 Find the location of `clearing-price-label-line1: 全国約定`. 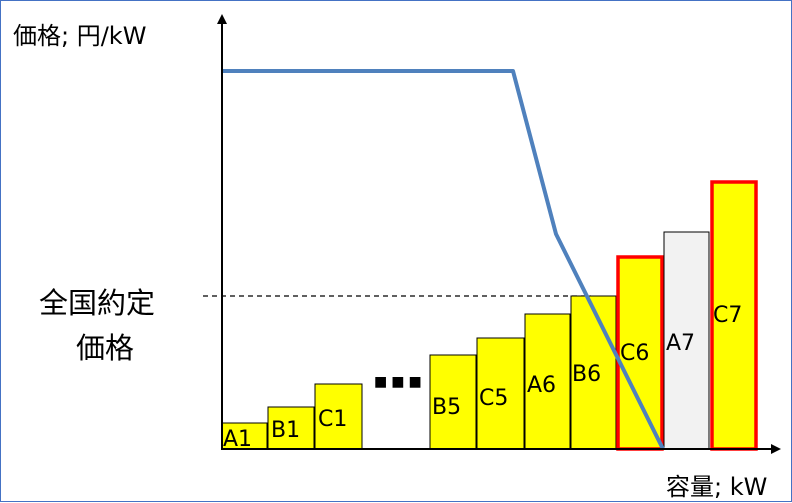

clearing-price-label-line1: 全国約定 is located at coordinates (97, 303).